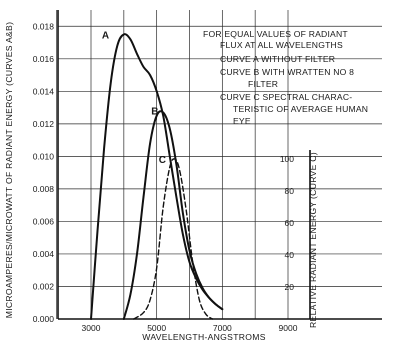 The width and height of the screenshot is (394, 352). I want to click on annotation-text: CURVE C SPECTRAL CHARAC-, so click(286, 97).